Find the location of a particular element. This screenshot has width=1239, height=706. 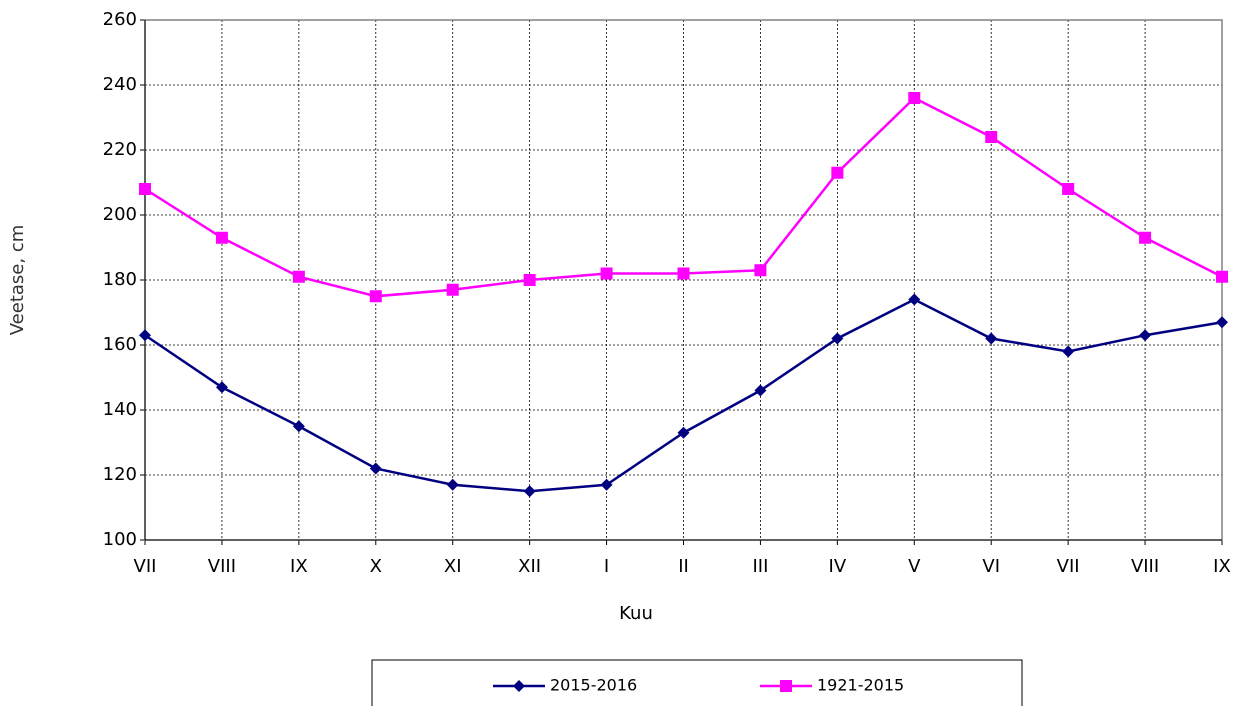

y-tick-label: 100 is located at coordinates (120, 539).